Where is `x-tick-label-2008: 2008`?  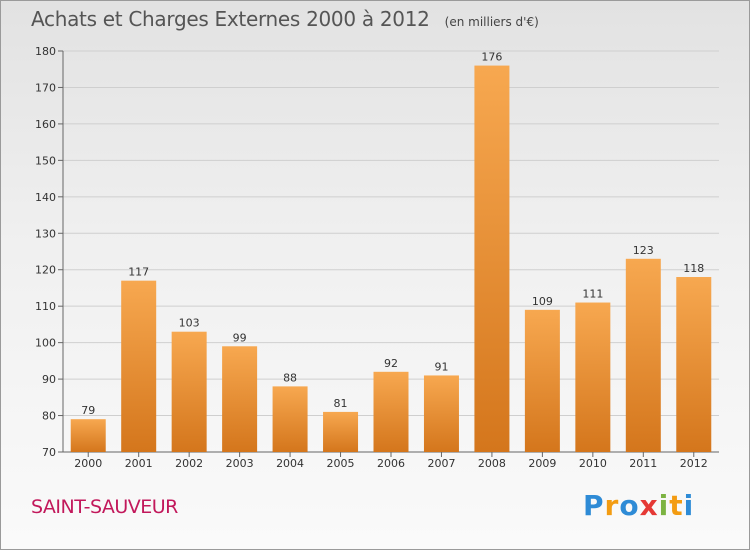 x-tick-label-2008: 2008 is located at coordinates (492, 463).